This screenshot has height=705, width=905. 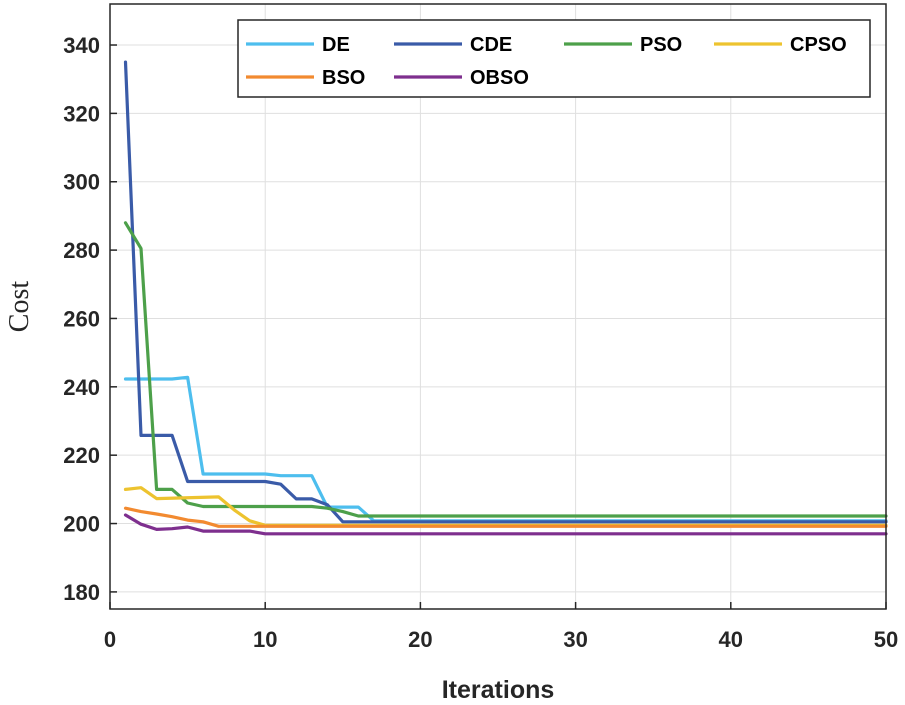 I want to click on legend: DE CDE PSO CPSO BSO OBSO, so click(x=554, y=58).